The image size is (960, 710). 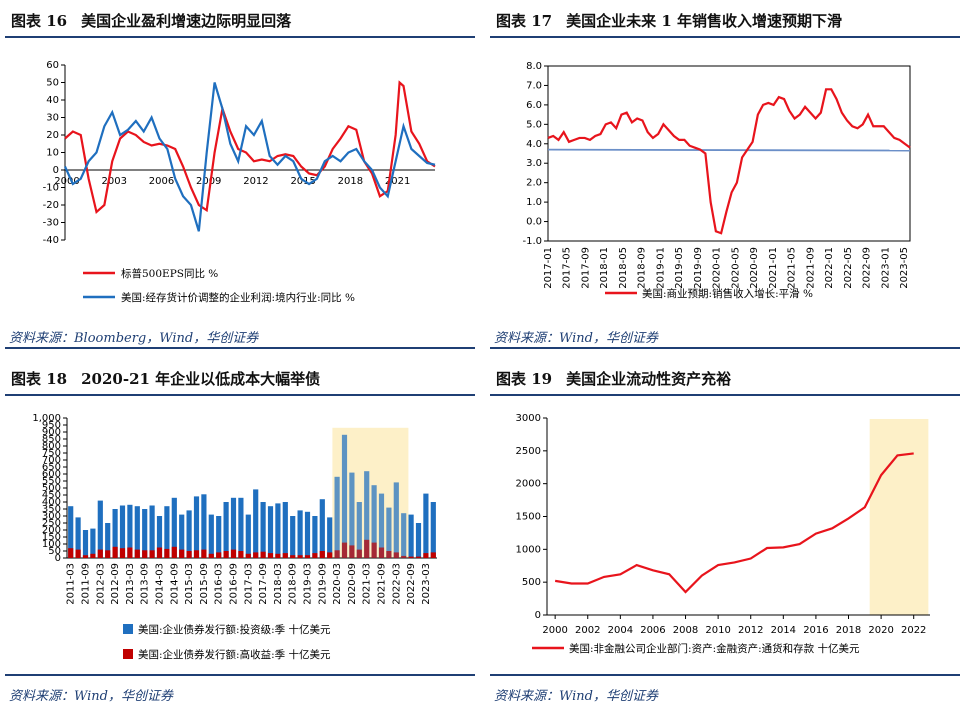 I want to click on x-tick-label: 2015-03, so click(x=189, y=584).